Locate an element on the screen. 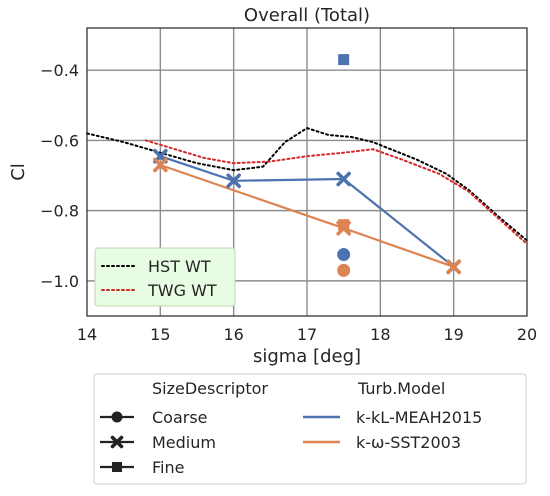 The image size is (550, 496). x-axis-label: sigma [deg] is located at coordinates (307, 356).